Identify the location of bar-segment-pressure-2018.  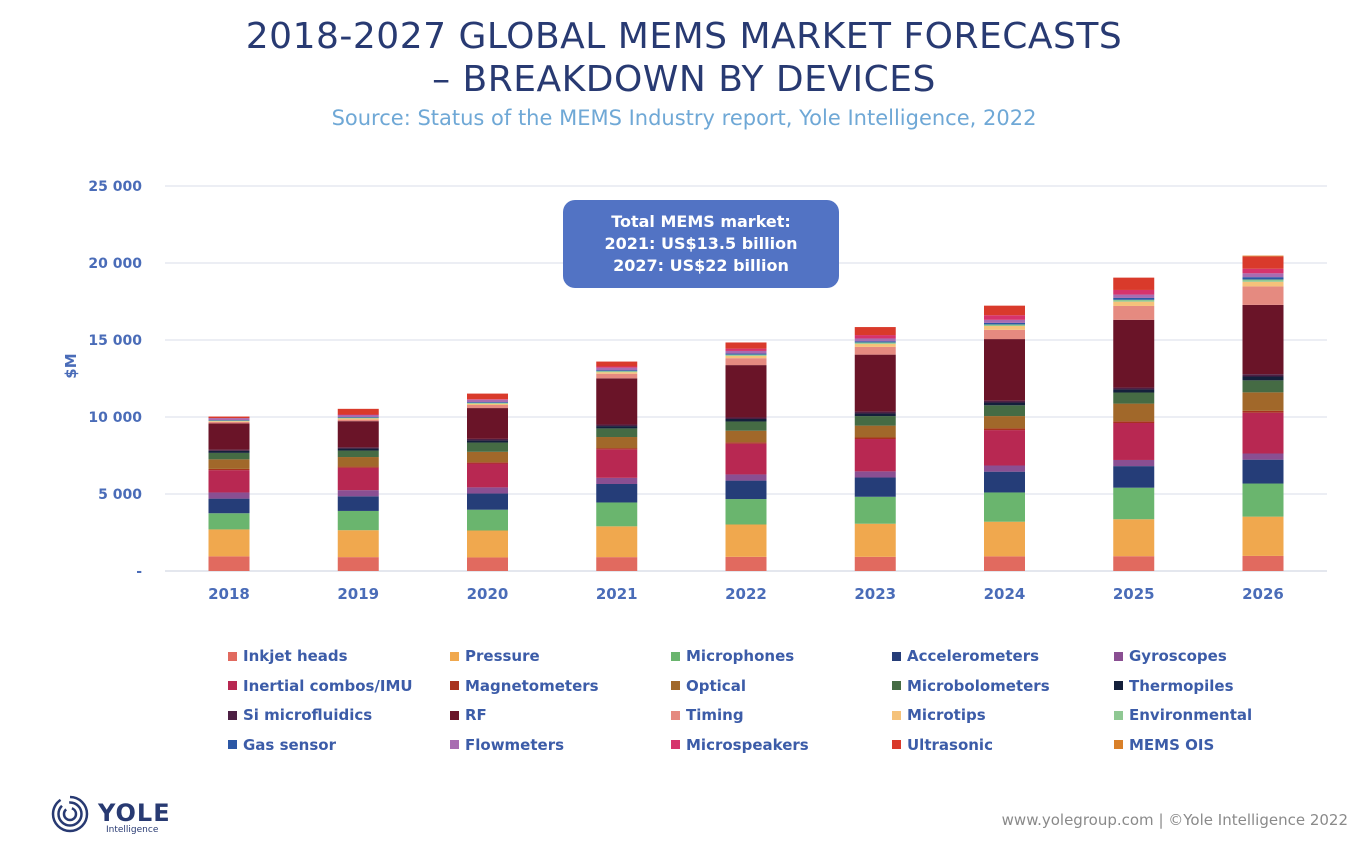
(229, 543).